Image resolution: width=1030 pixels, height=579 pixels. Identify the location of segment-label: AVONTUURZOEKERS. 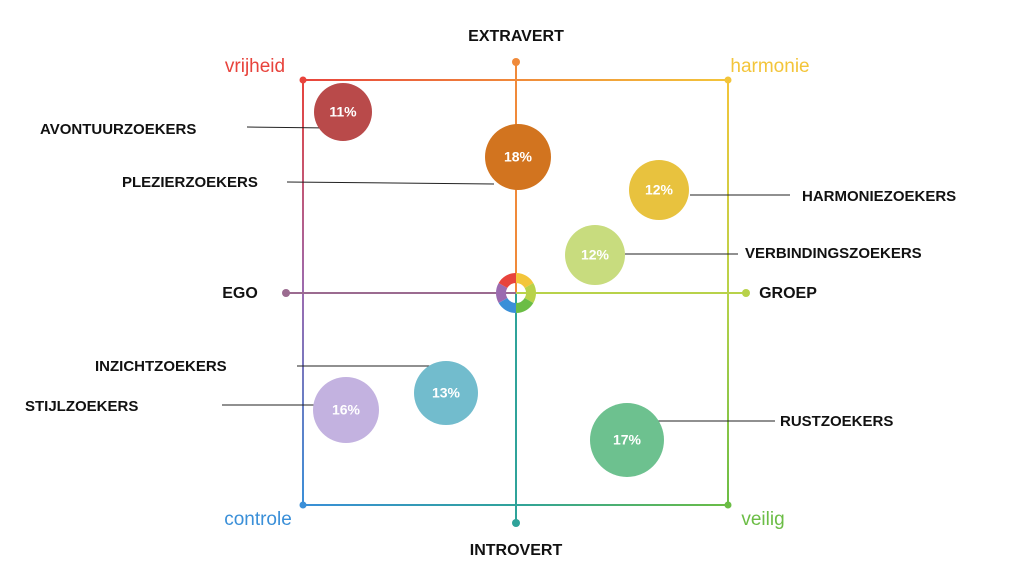
(118, 129).